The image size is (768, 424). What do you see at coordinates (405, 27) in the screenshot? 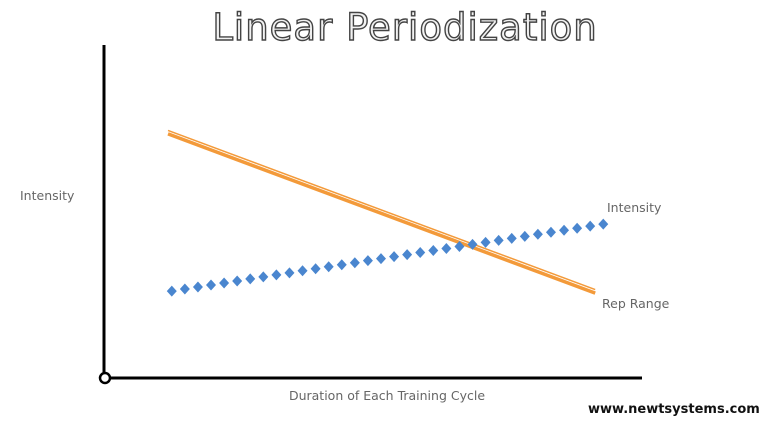
I see `chart-title: Linear Periodization` at bounding box center [405, 27].